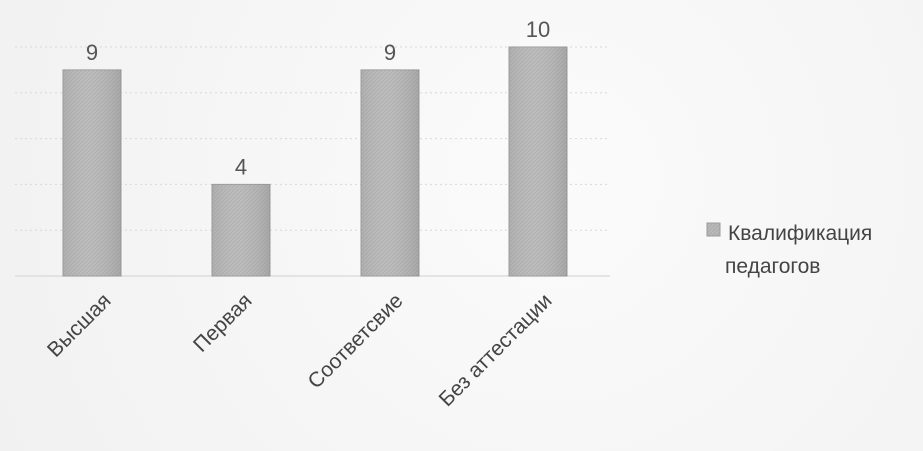  What do you see at coordinates (713, 229) in the screenshot?
I see `legend-swatch` at bounding box center [713, 229].